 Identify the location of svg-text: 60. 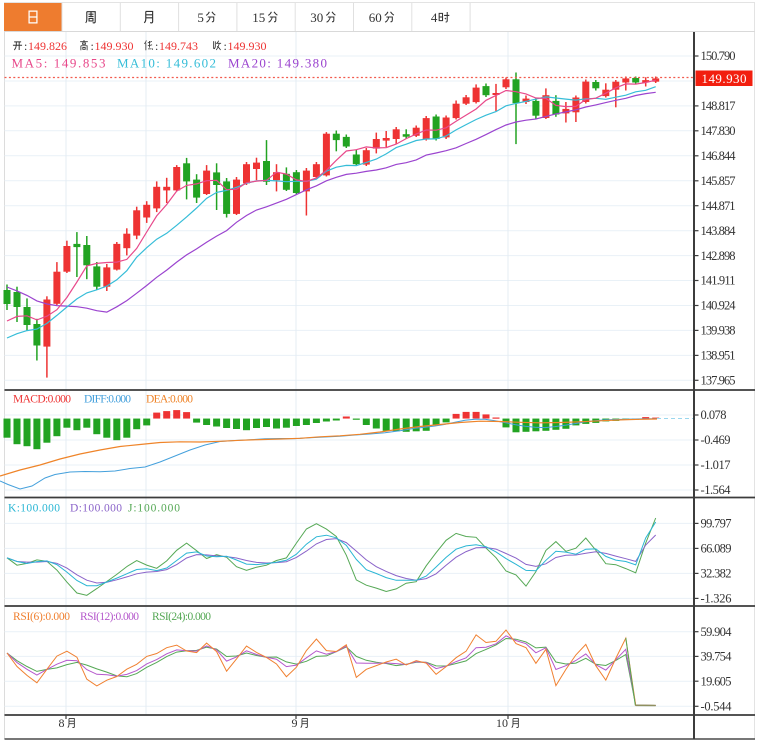
(375, 17).